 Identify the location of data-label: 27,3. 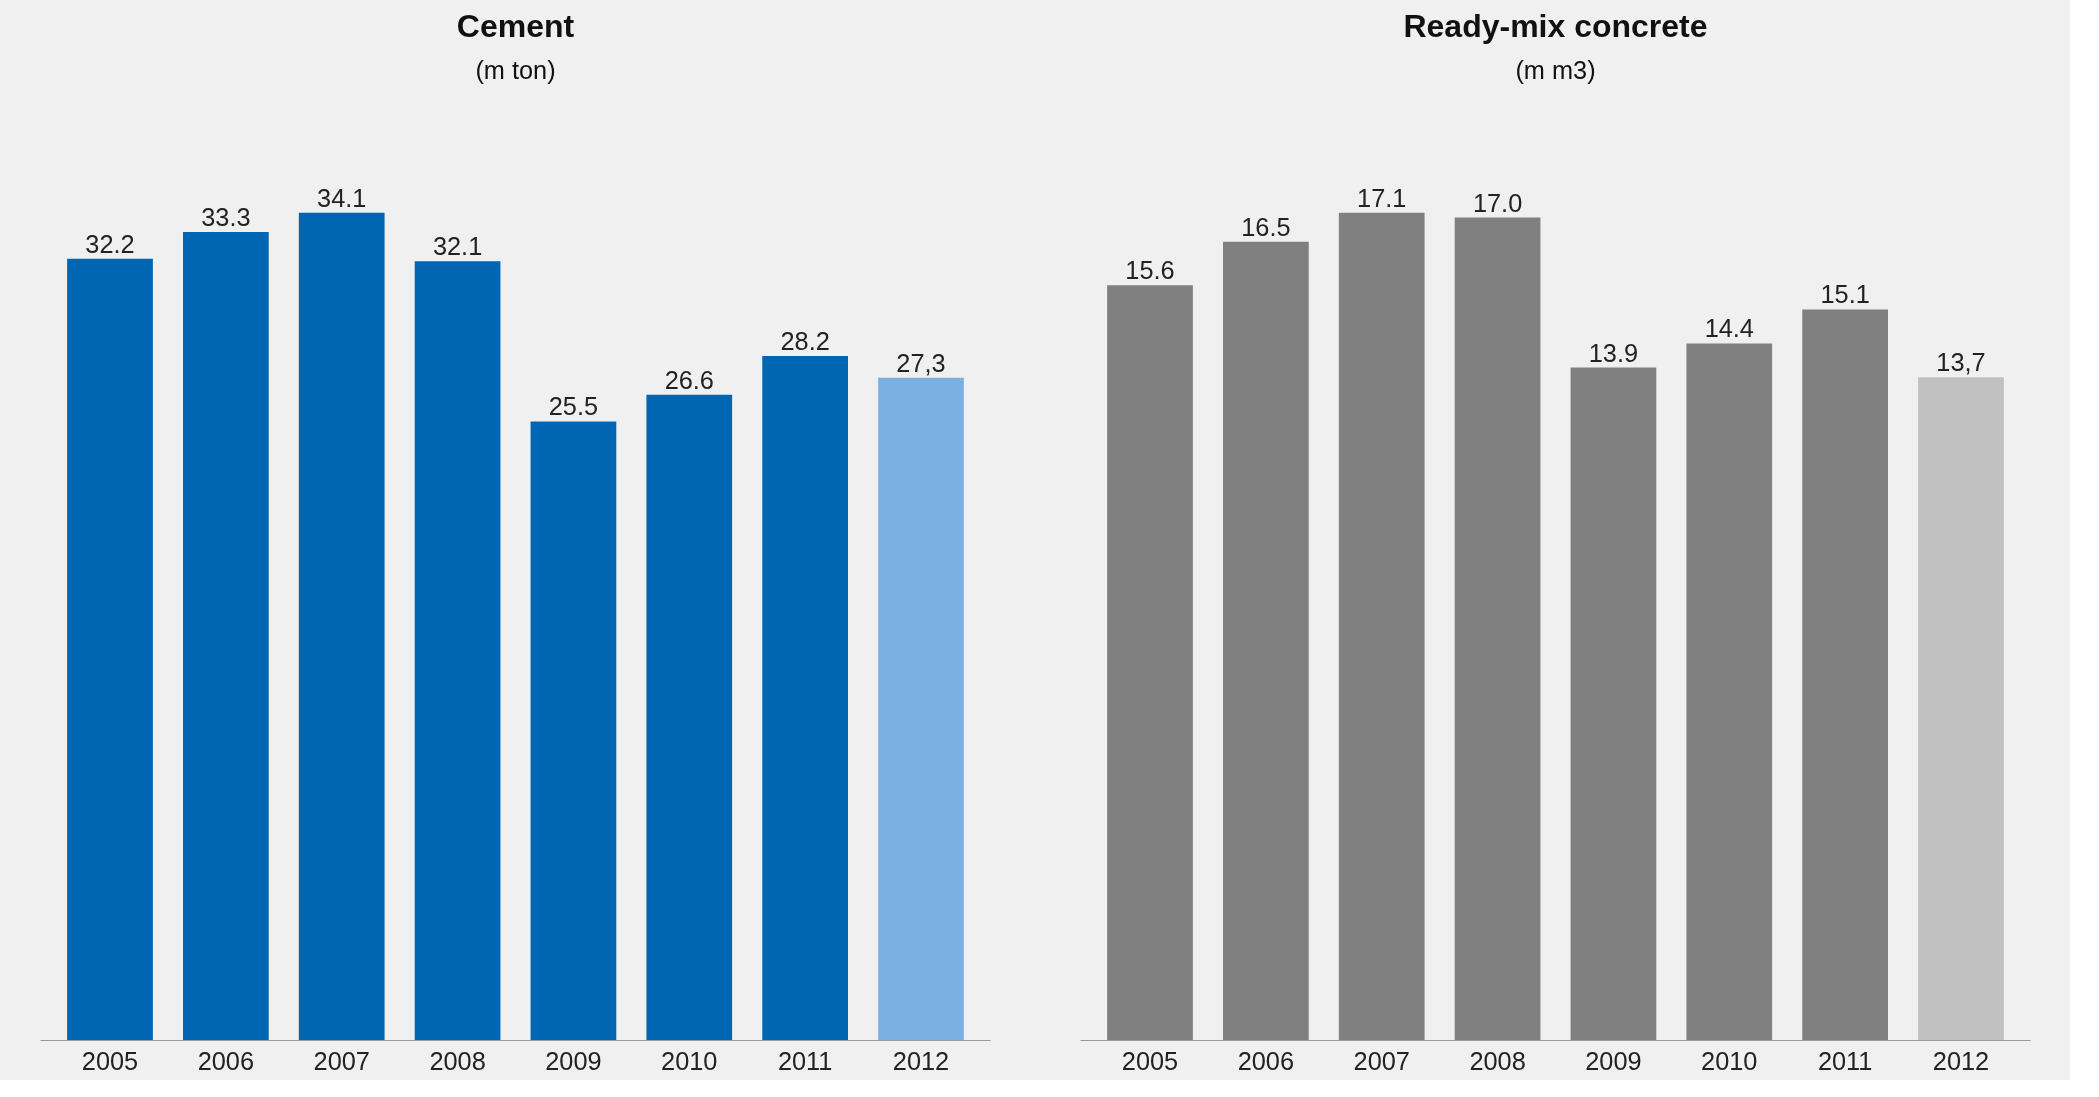
(921, 362).